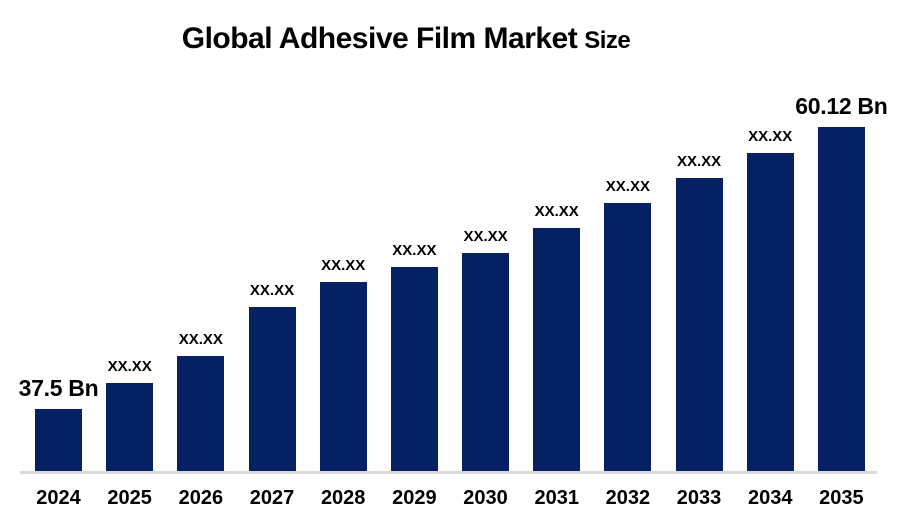 This screenshot has width=900, height=525. I want to click on bar-column: 37.5 Bn, so click(59, 280).